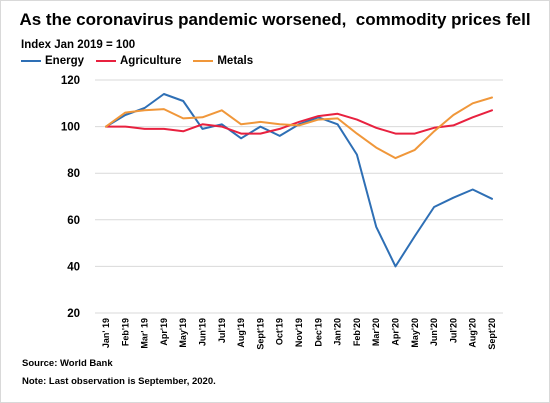 This screenshot has height=403, width=550. Describe the element at coordinates (396, 332) in the screenshot. I see `x-tick-label-15: Apr'20` at that location.